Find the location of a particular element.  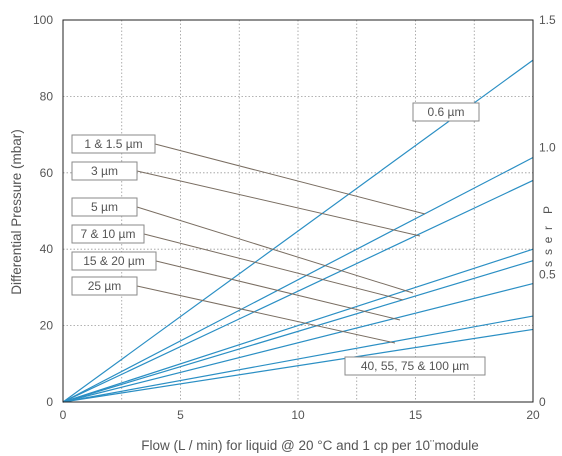

callout-label: 15 & 20 µm is located at coordinates (114, 261).